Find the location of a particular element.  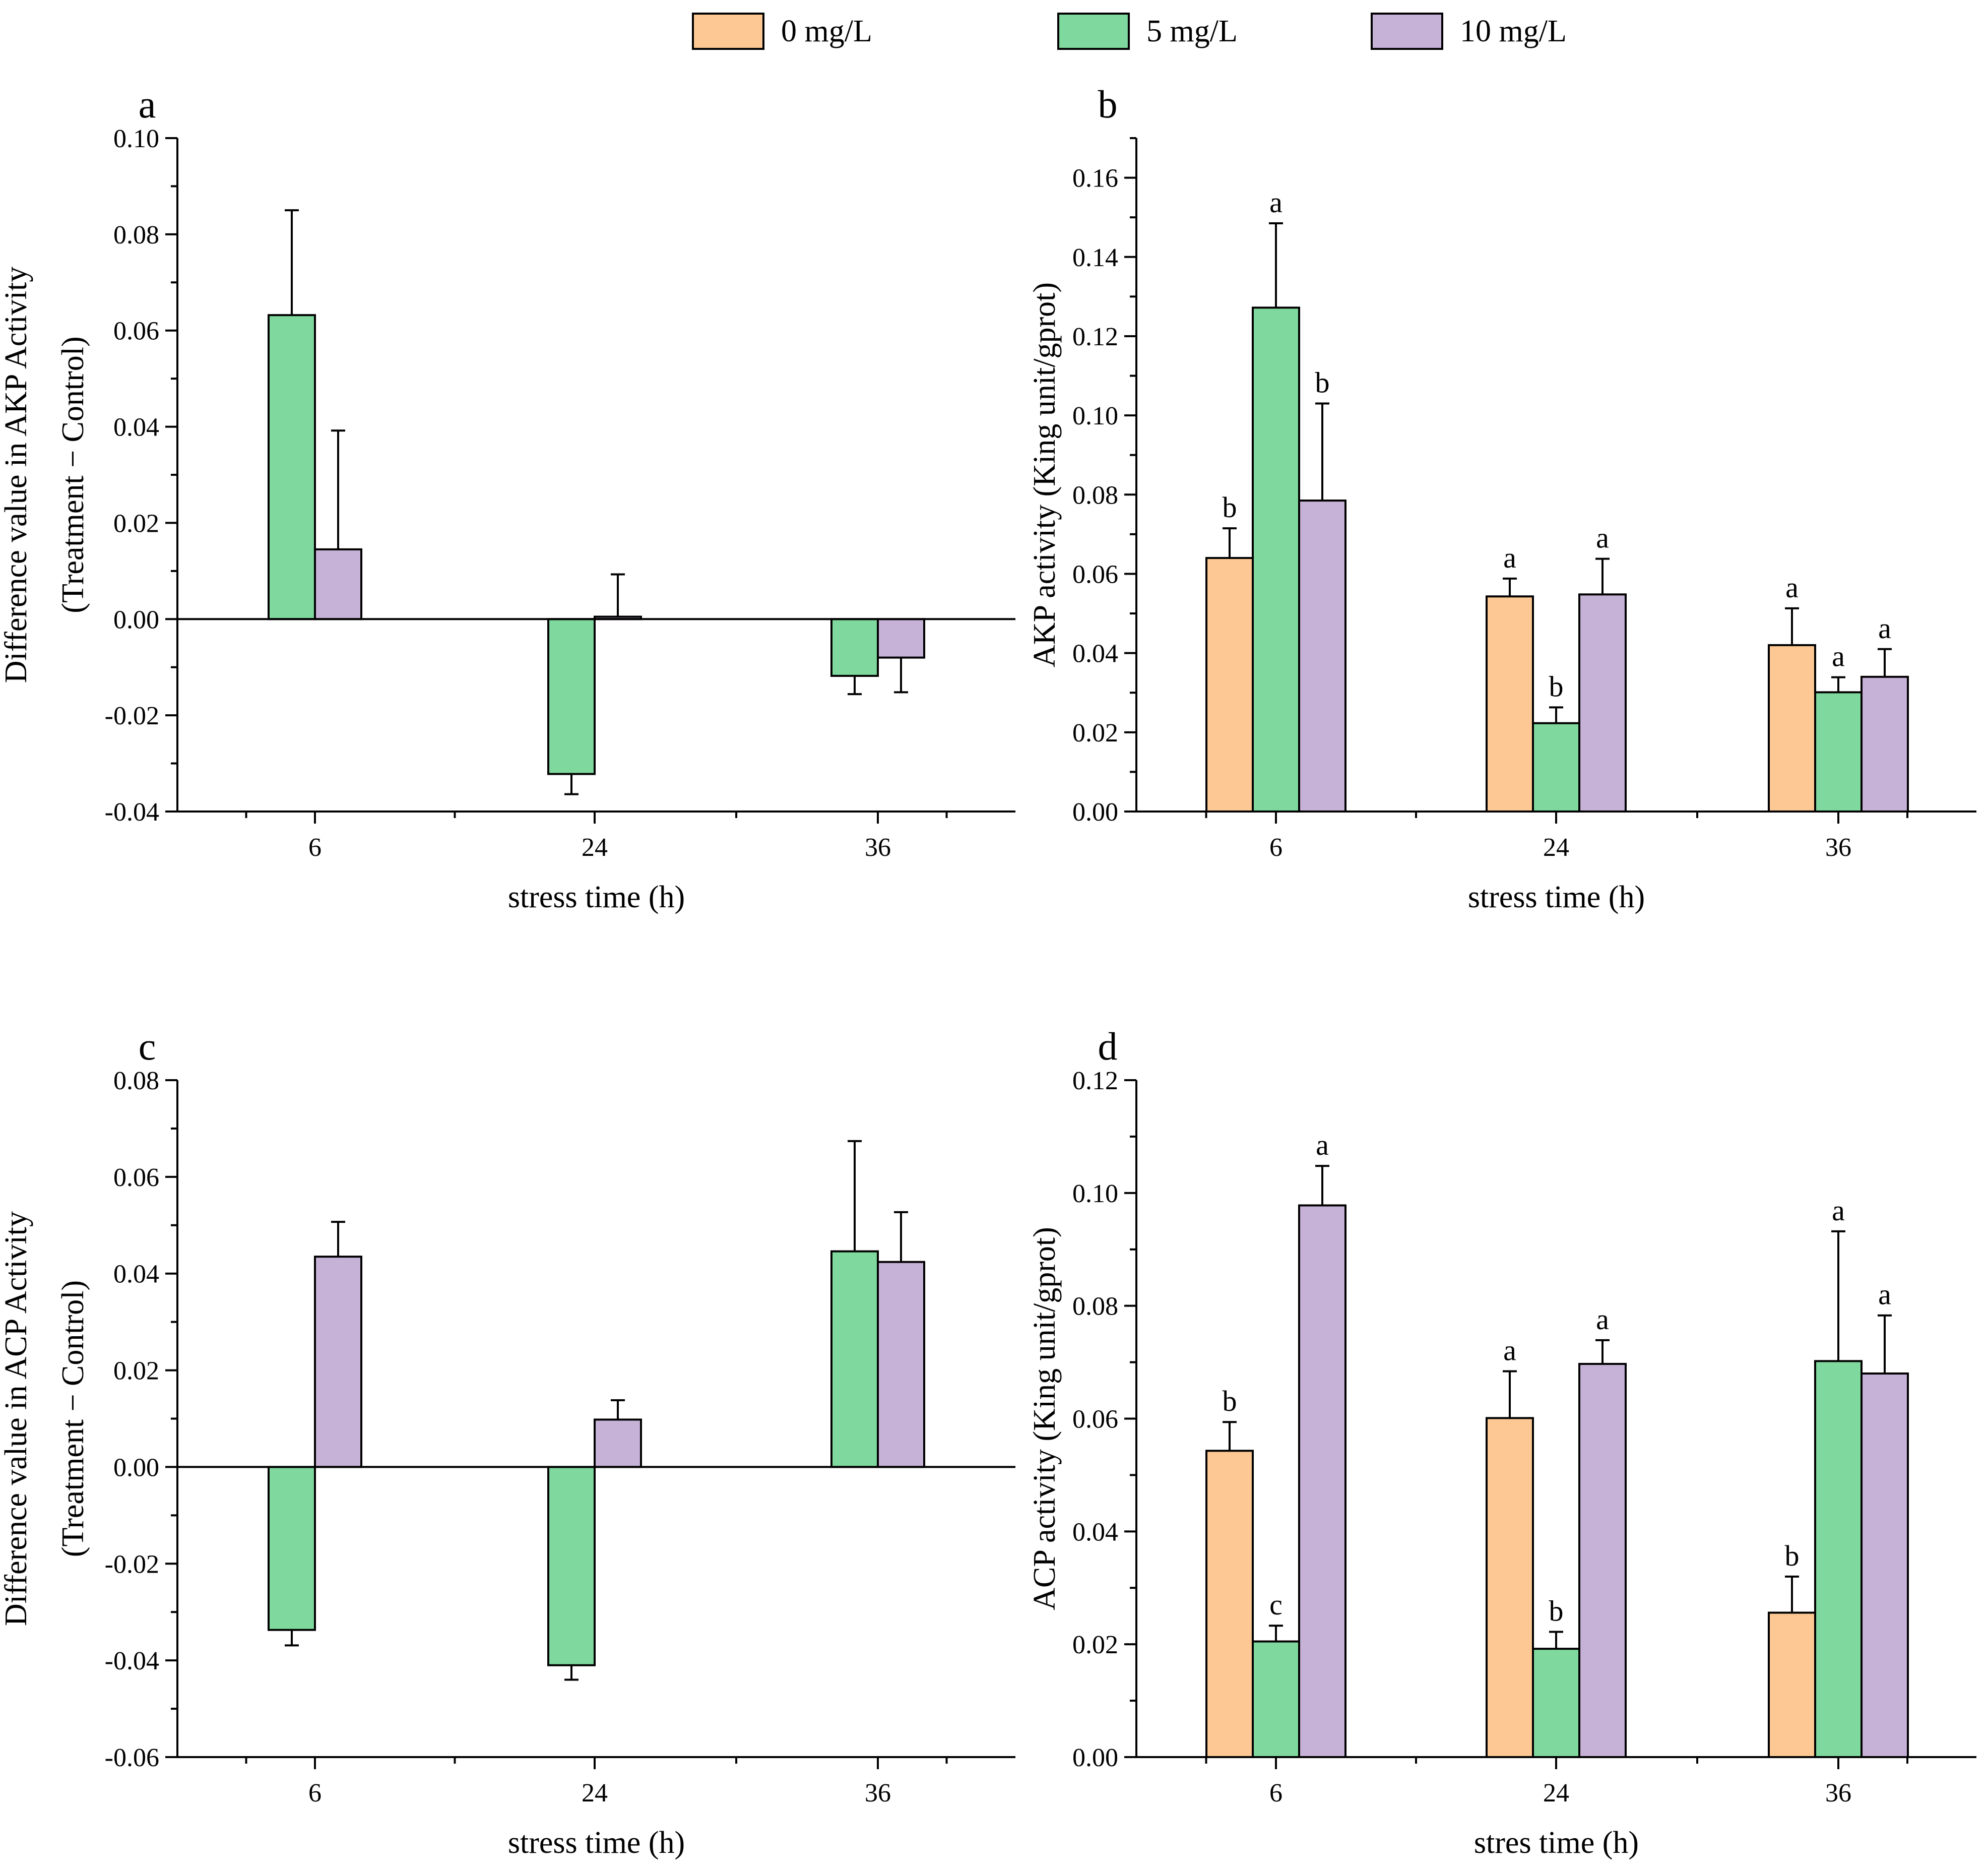

y-axis-title: Difference value in ACP Activity is located at coordinates (16, 1418).